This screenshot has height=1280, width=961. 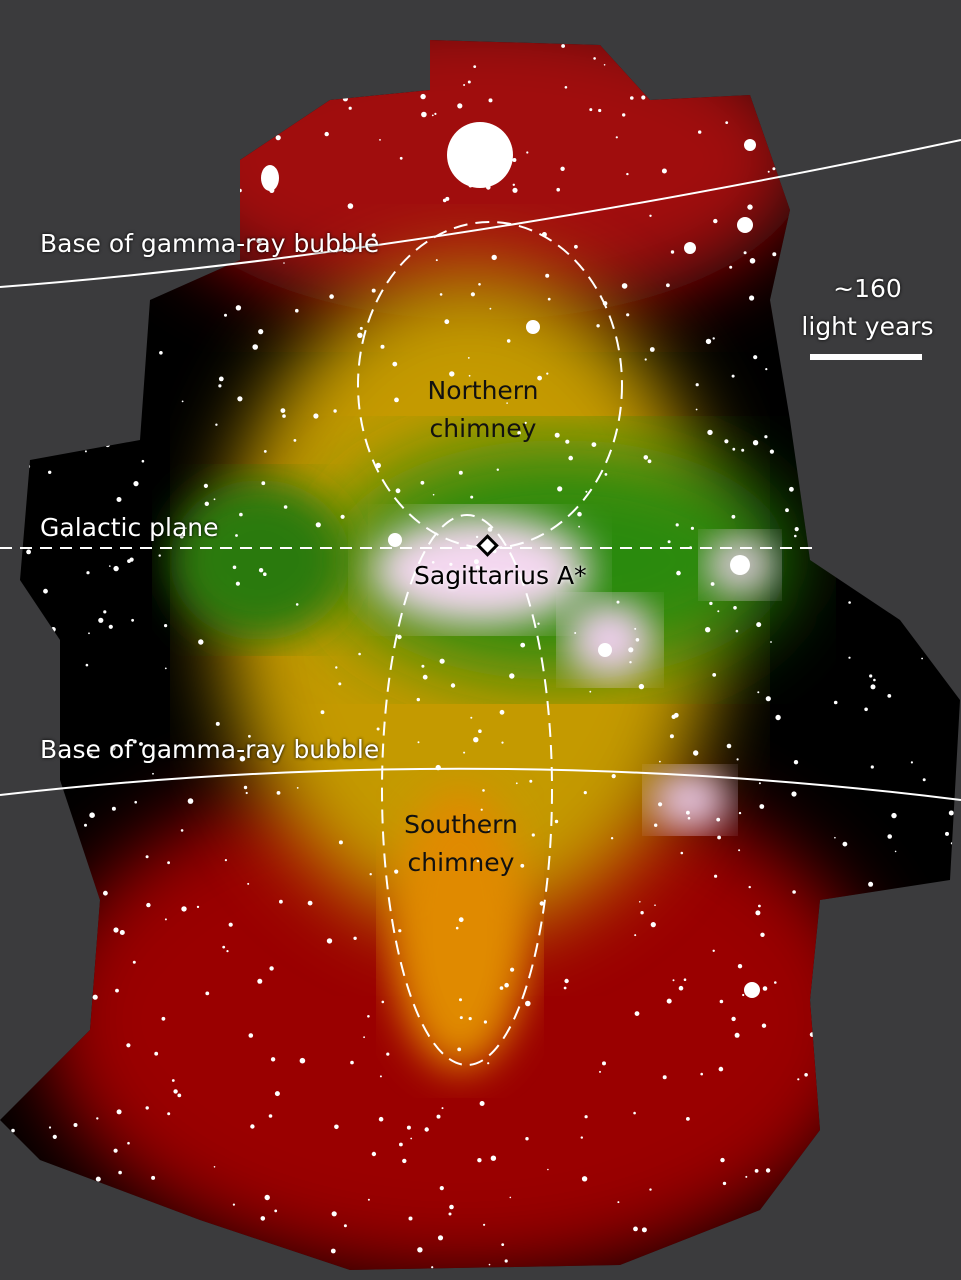 I want to click on gamma-bubble-south-label: Base of gamma-ray bubble, so click(x=210, y=749).